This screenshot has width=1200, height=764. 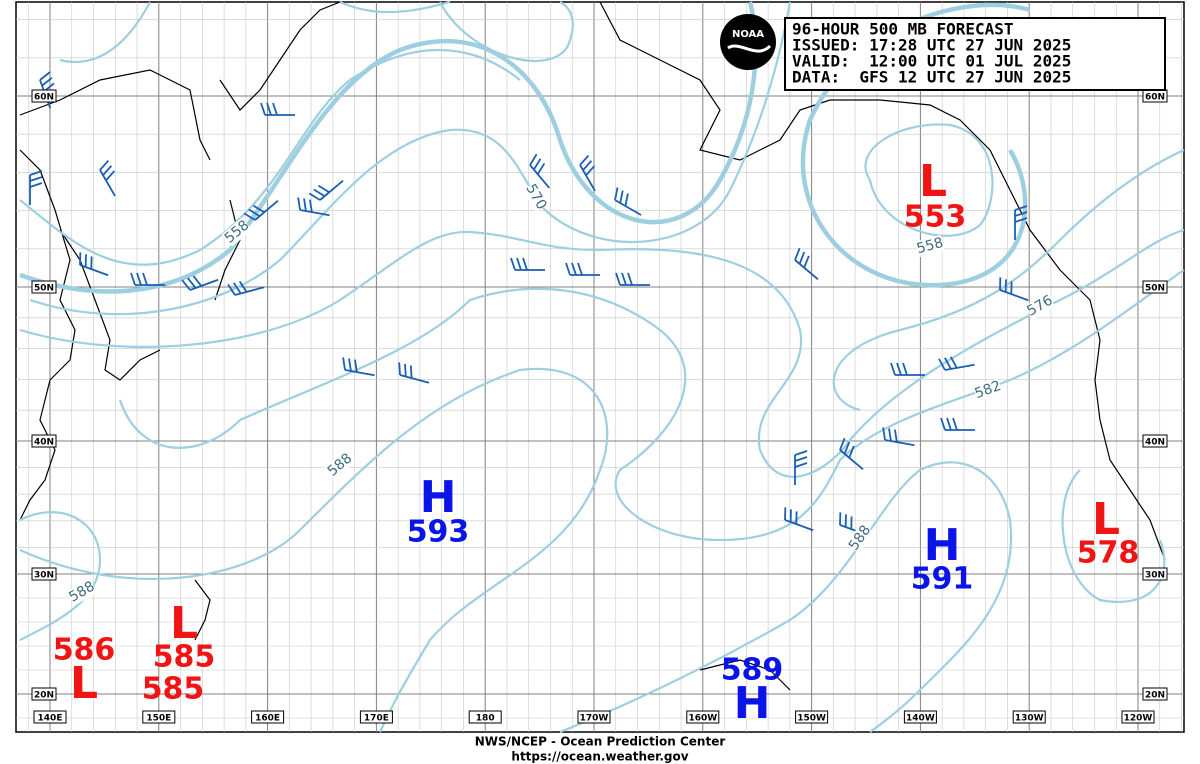 What do you see at coordinates (903, 29) in the screenshot?
I see `header-line: 96-HOUR 500 MB FORECAST` at bounding box center [903, 29].